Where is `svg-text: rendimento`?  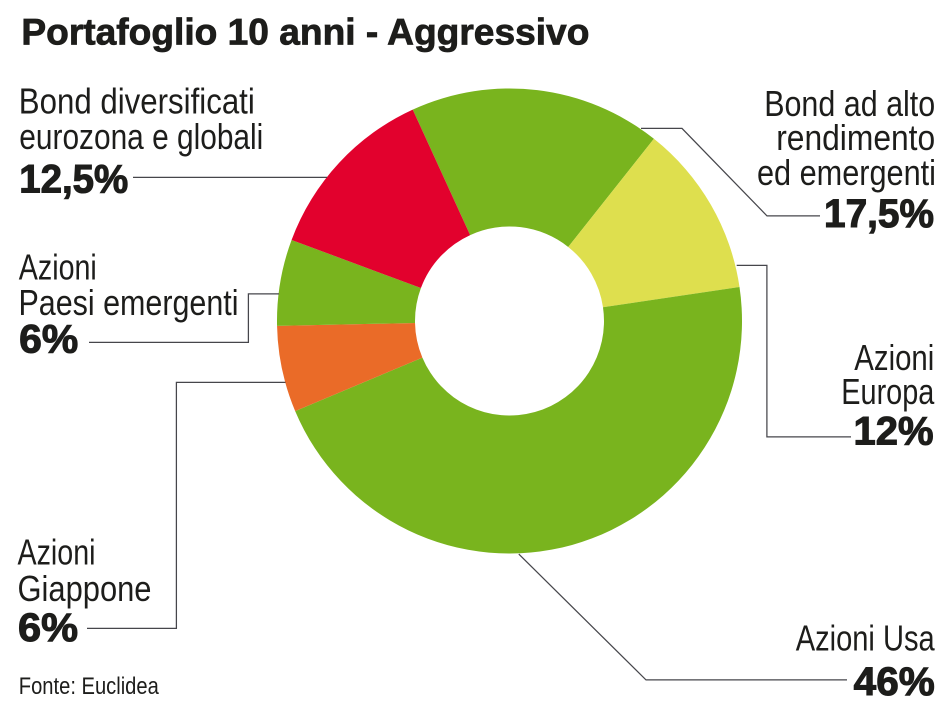
svg-text: rendimento is located at coordinates (855, 137).